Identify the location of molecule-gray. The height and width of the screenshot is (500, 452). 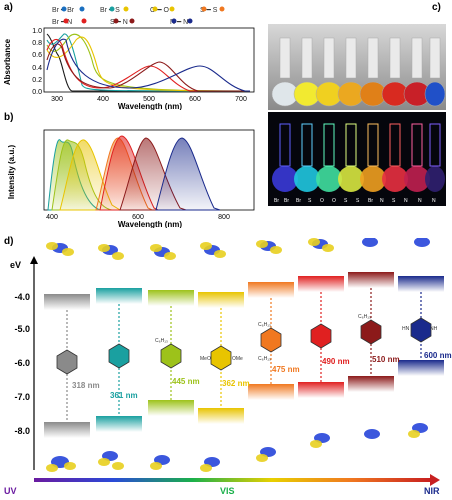
(67, 362).